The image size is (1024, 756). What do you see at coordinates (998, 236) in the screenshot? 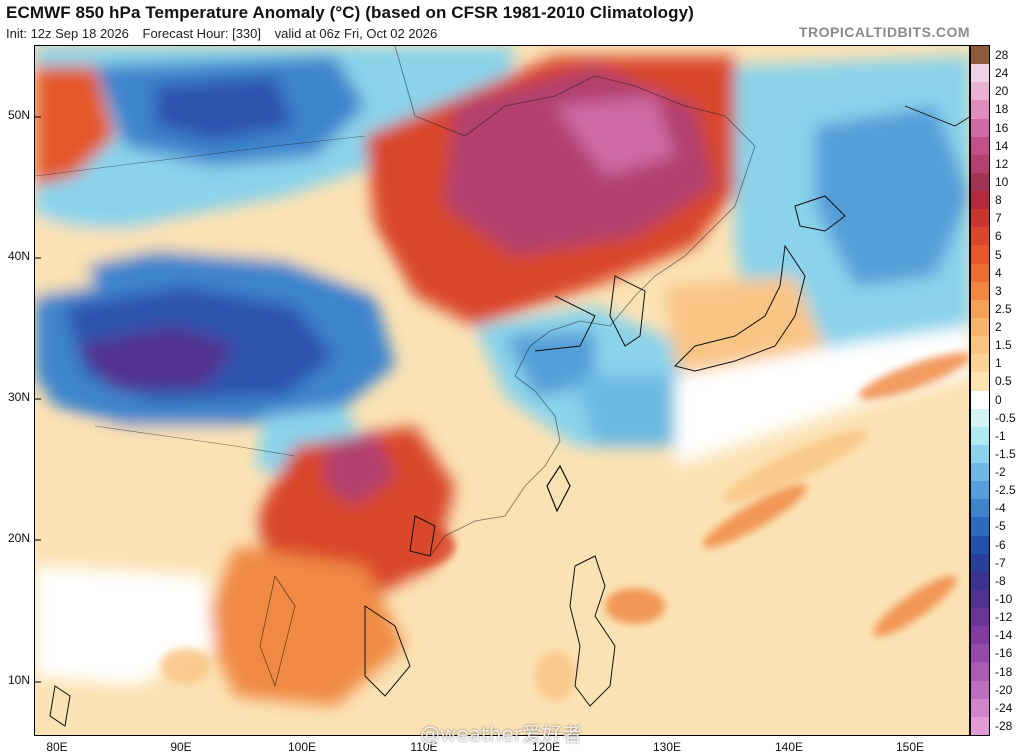
I see `colorbar-label: 6` at bounding box center [998, 236].